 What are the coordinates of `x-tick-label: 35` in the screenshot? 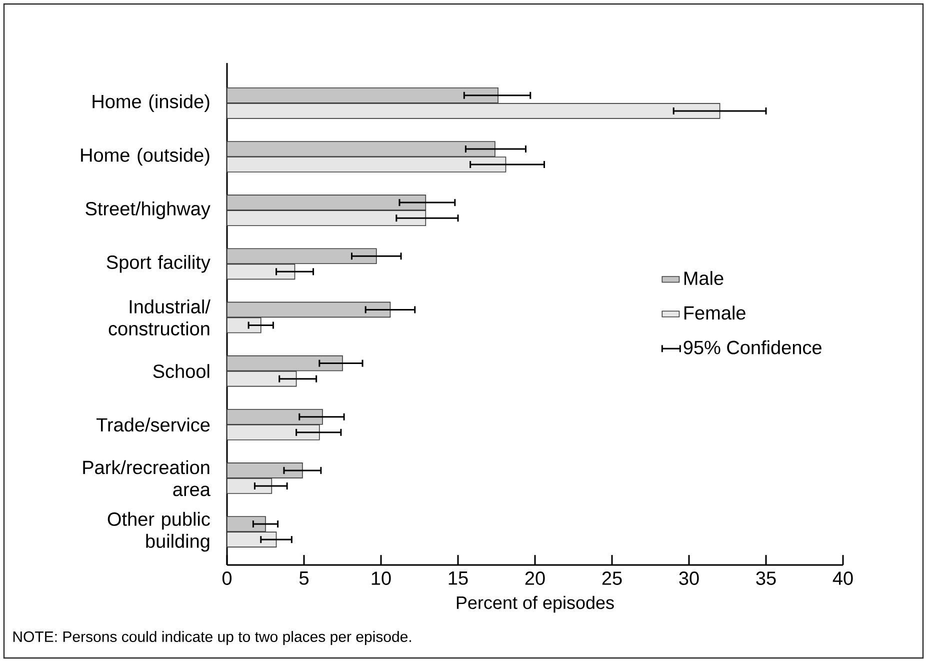 It's located at (766, 578).